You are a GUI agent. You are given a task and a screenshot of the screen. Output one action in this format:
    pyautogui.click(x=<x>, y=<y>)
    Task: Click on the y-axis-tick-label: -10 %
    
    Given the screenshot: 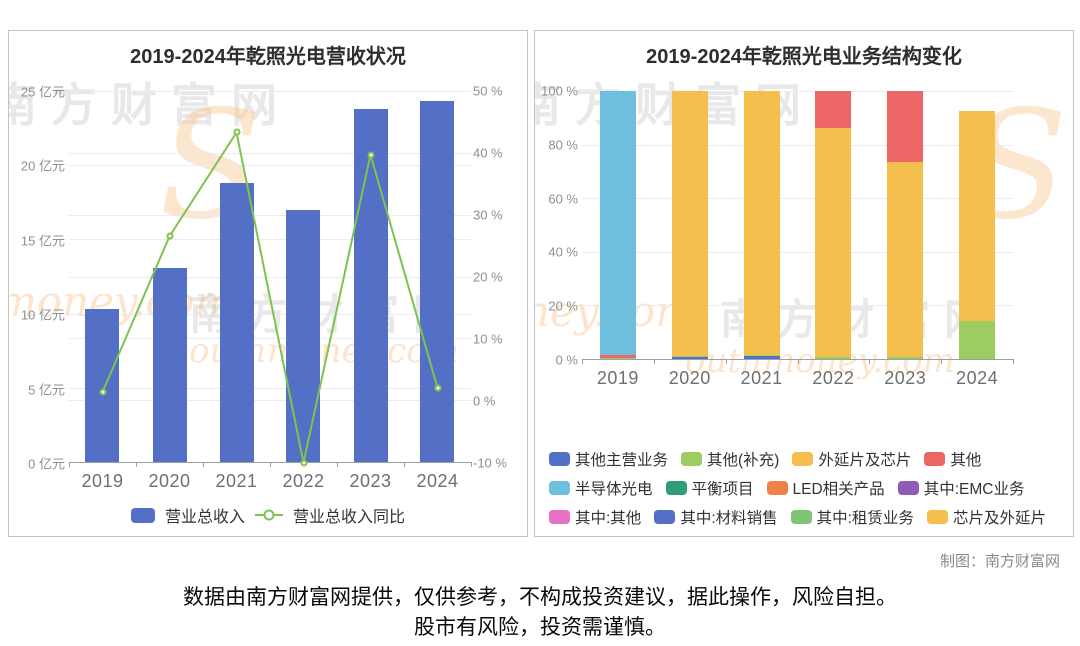 What is the action you would take?
    pyautogui.click(x=490, y=463)
    